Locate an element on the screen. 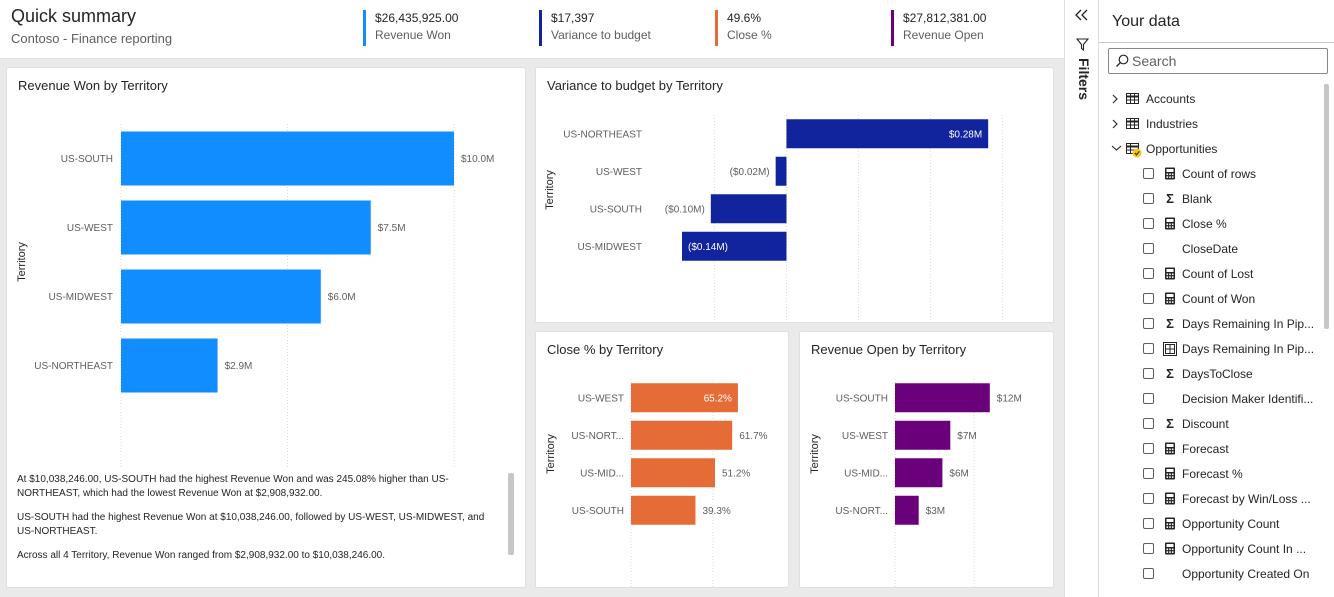 The width and height of the screenshot is (1334, 597). data-label: $0.28M is located at coordinates (965, 134).